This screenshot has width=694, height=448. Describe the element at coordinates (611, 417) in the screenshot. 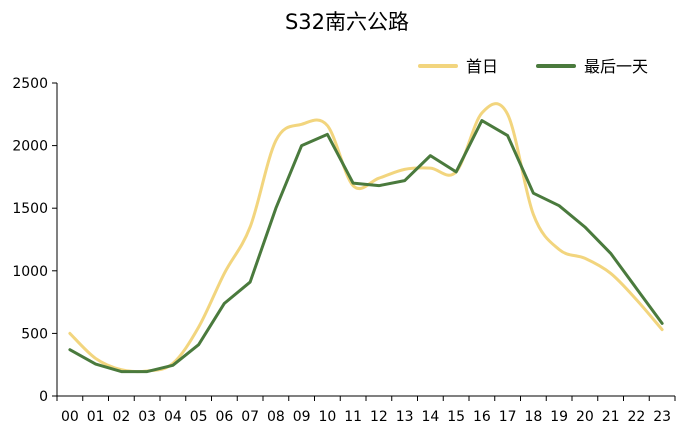

I see `x-tick-label: 21` at that location.